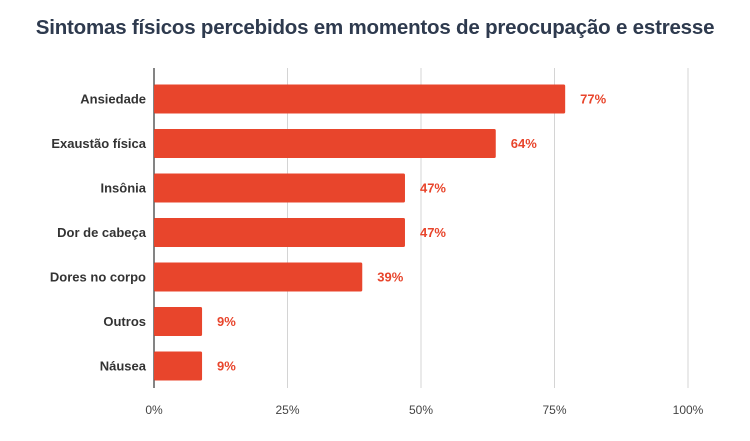 Image resolution: width=750 pixels, height=441 pixels. Describe the element at coordinates (178, 366) in the screenshot. I see `bar-nausea` at that location.